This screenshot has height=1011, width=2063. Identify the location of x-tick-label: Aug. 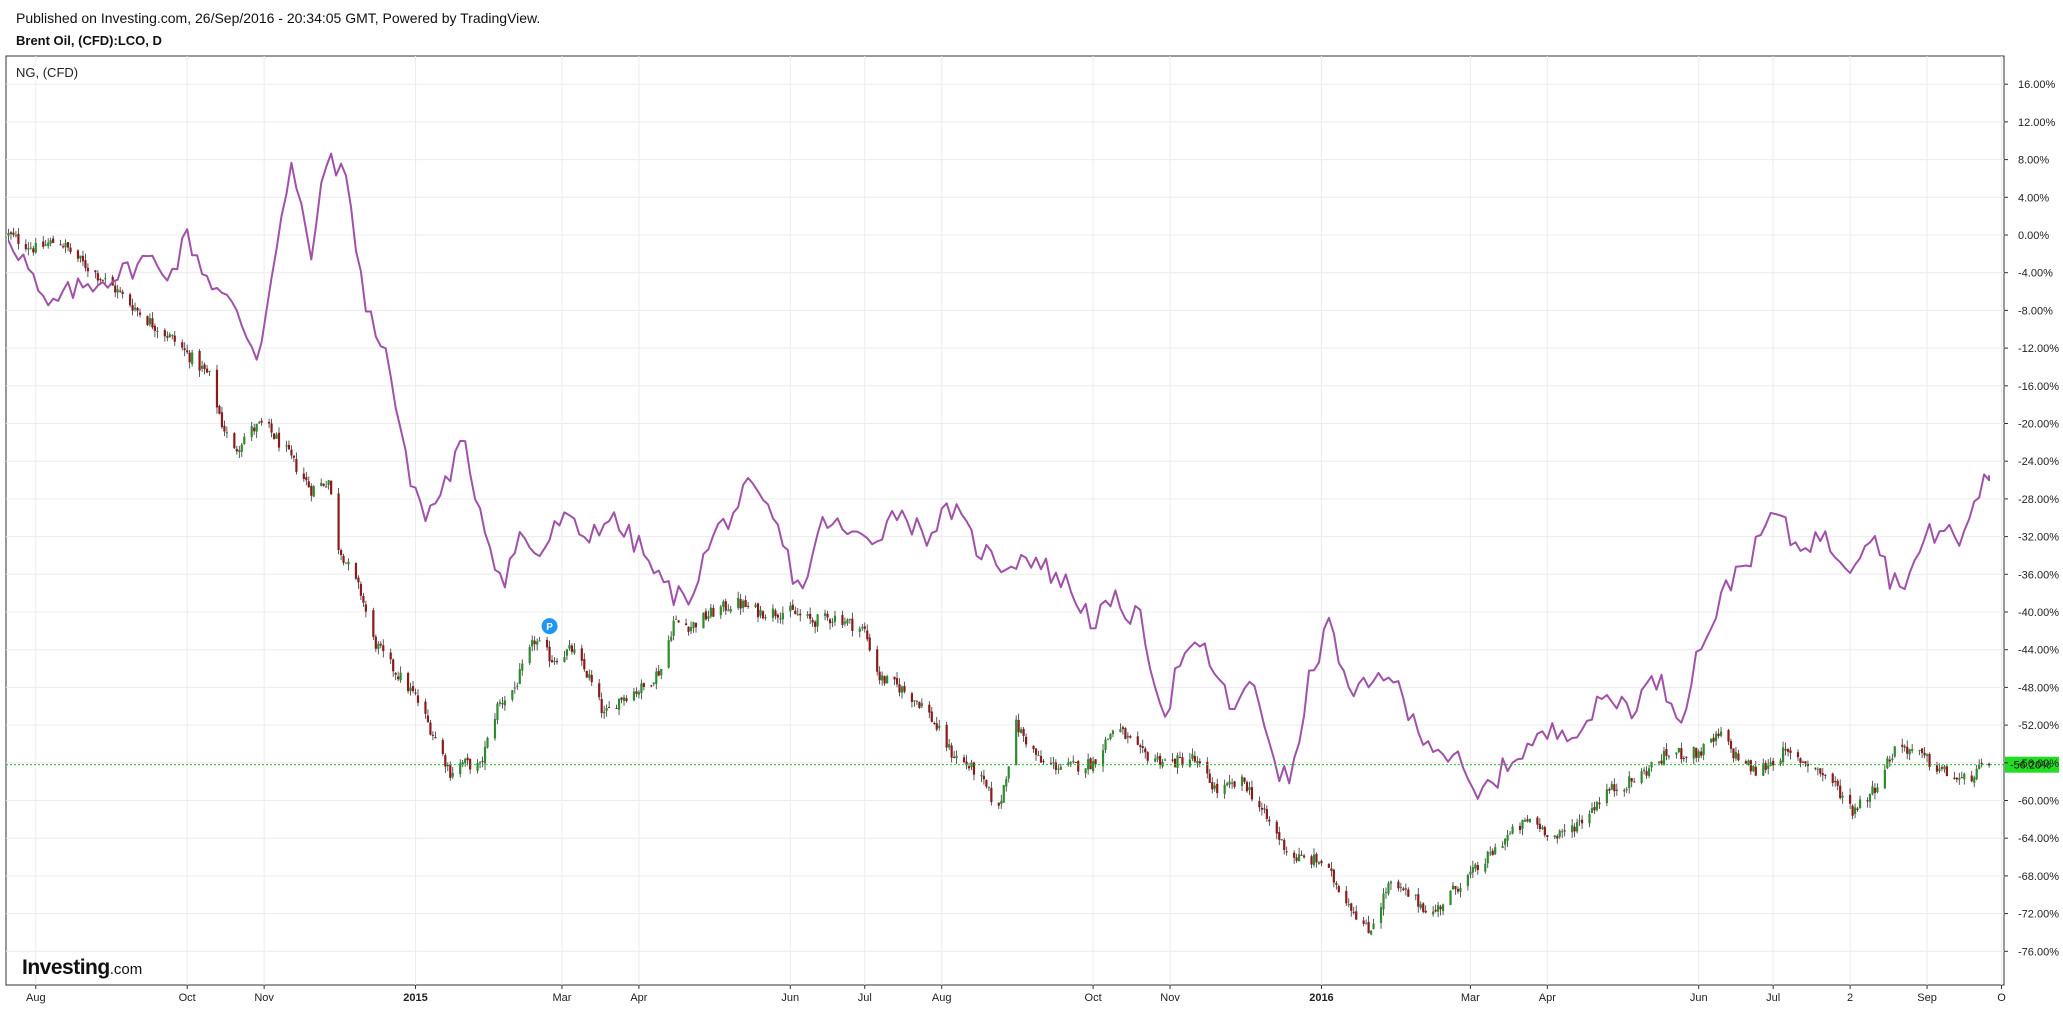
(36, 998).